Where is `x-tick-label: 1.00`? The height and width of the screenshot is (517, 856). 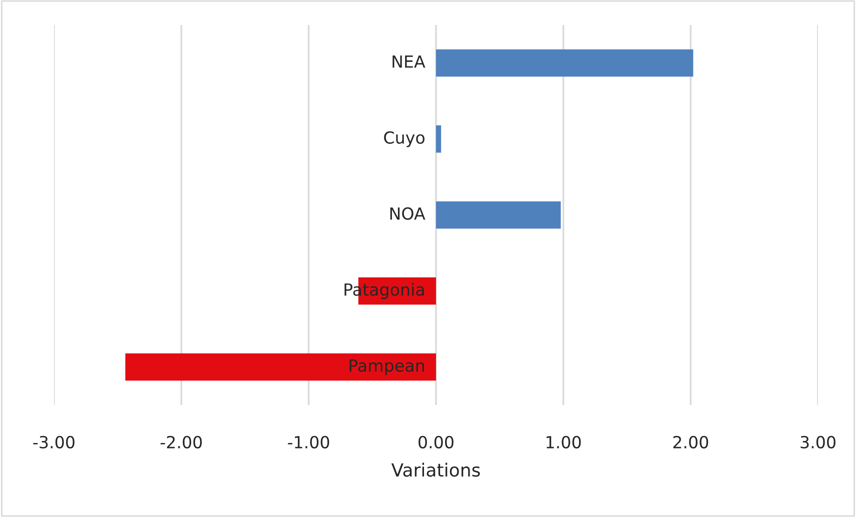 x-tick-label: 1.00 is located at coordinates (563, 442).